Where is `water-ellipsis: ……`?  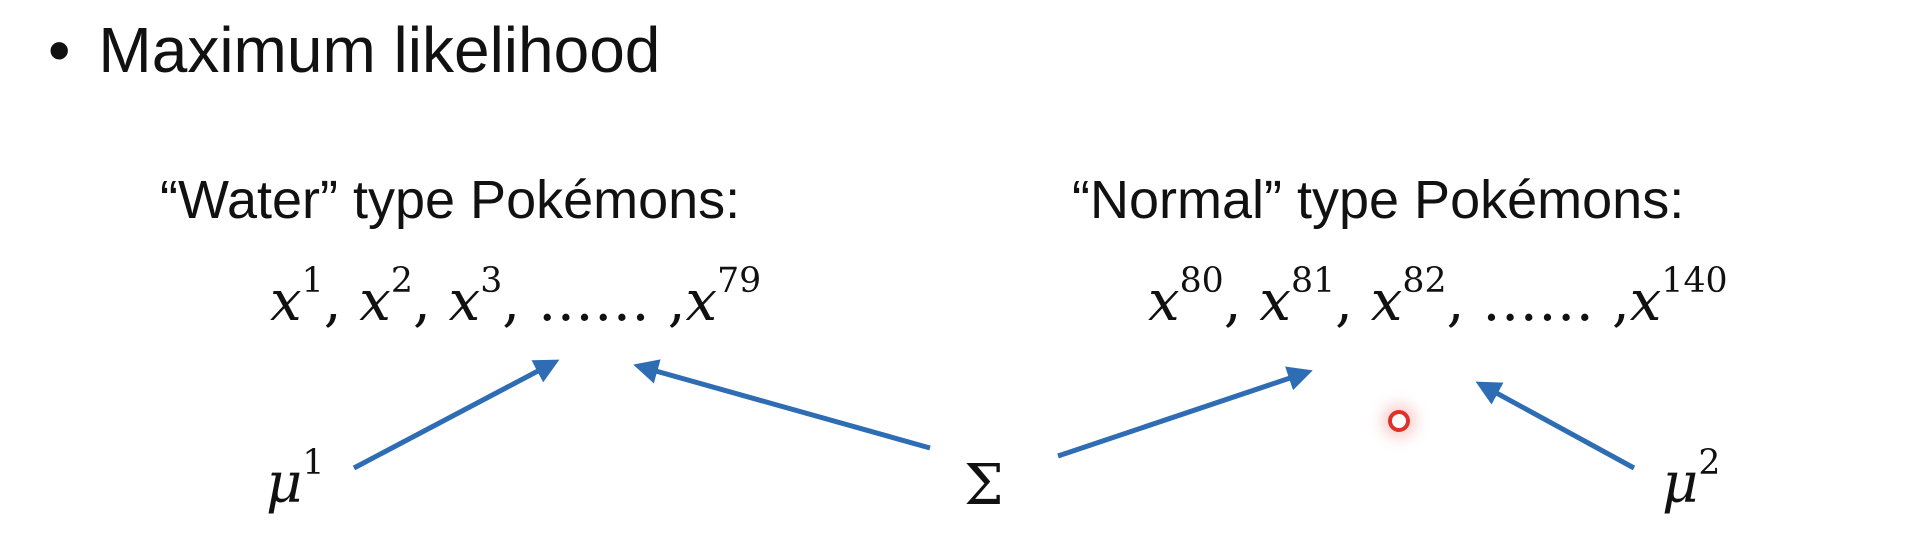 water-ellipsis: …… is located at coordinates (593, 301).